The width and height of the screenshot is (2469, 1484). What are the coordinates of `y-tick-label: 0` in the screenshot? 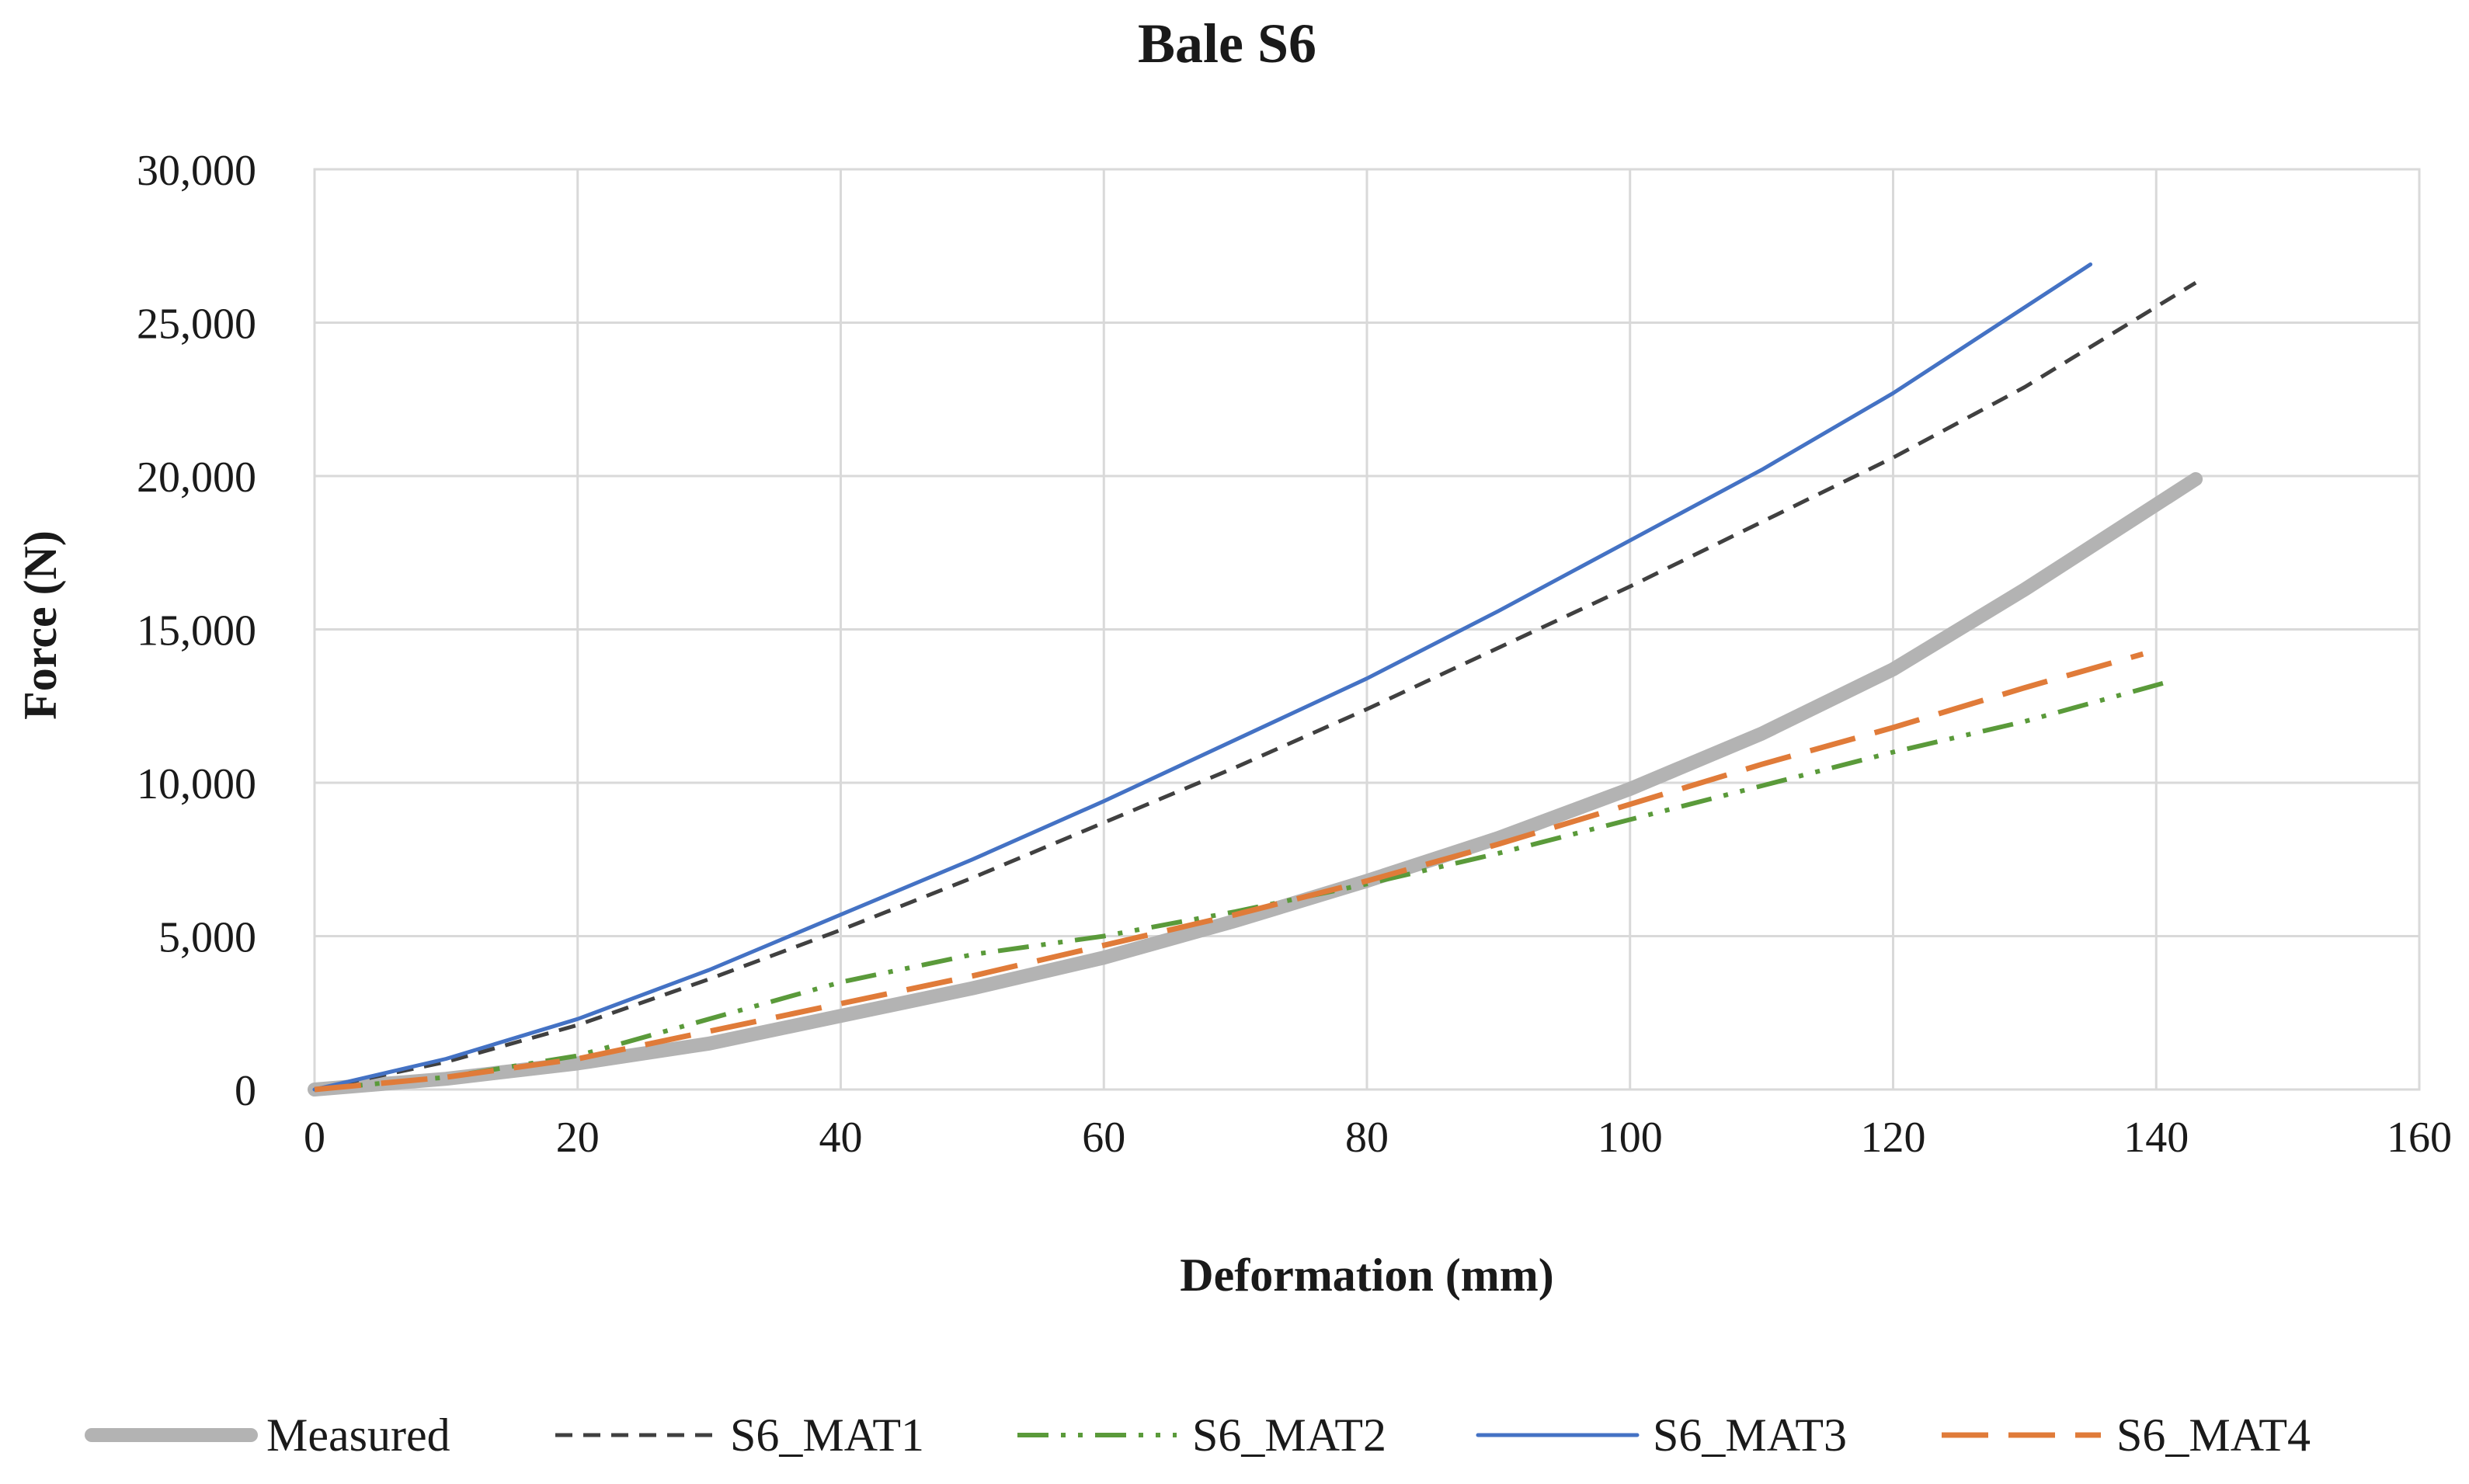 It's located at (245, 1091).